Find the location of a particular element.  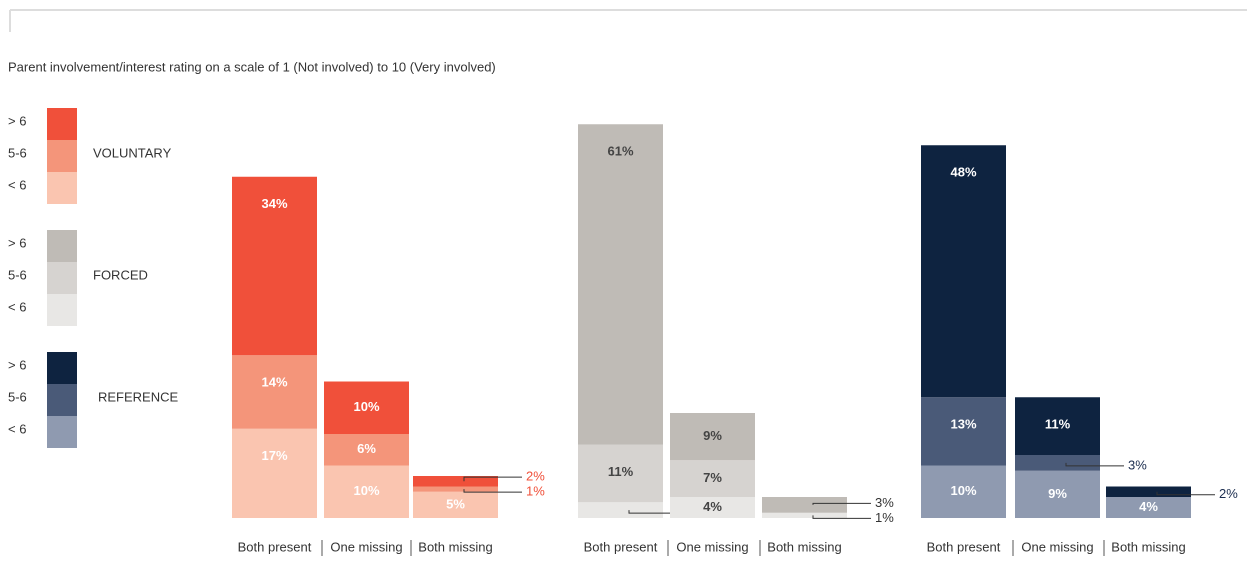

value-label: 5% is located at coordinates (455, 503).